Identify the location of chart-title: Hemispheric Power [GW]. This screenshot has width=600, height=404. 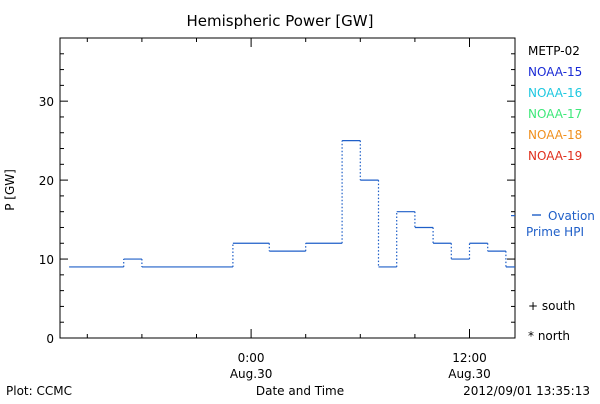
(280, 21).